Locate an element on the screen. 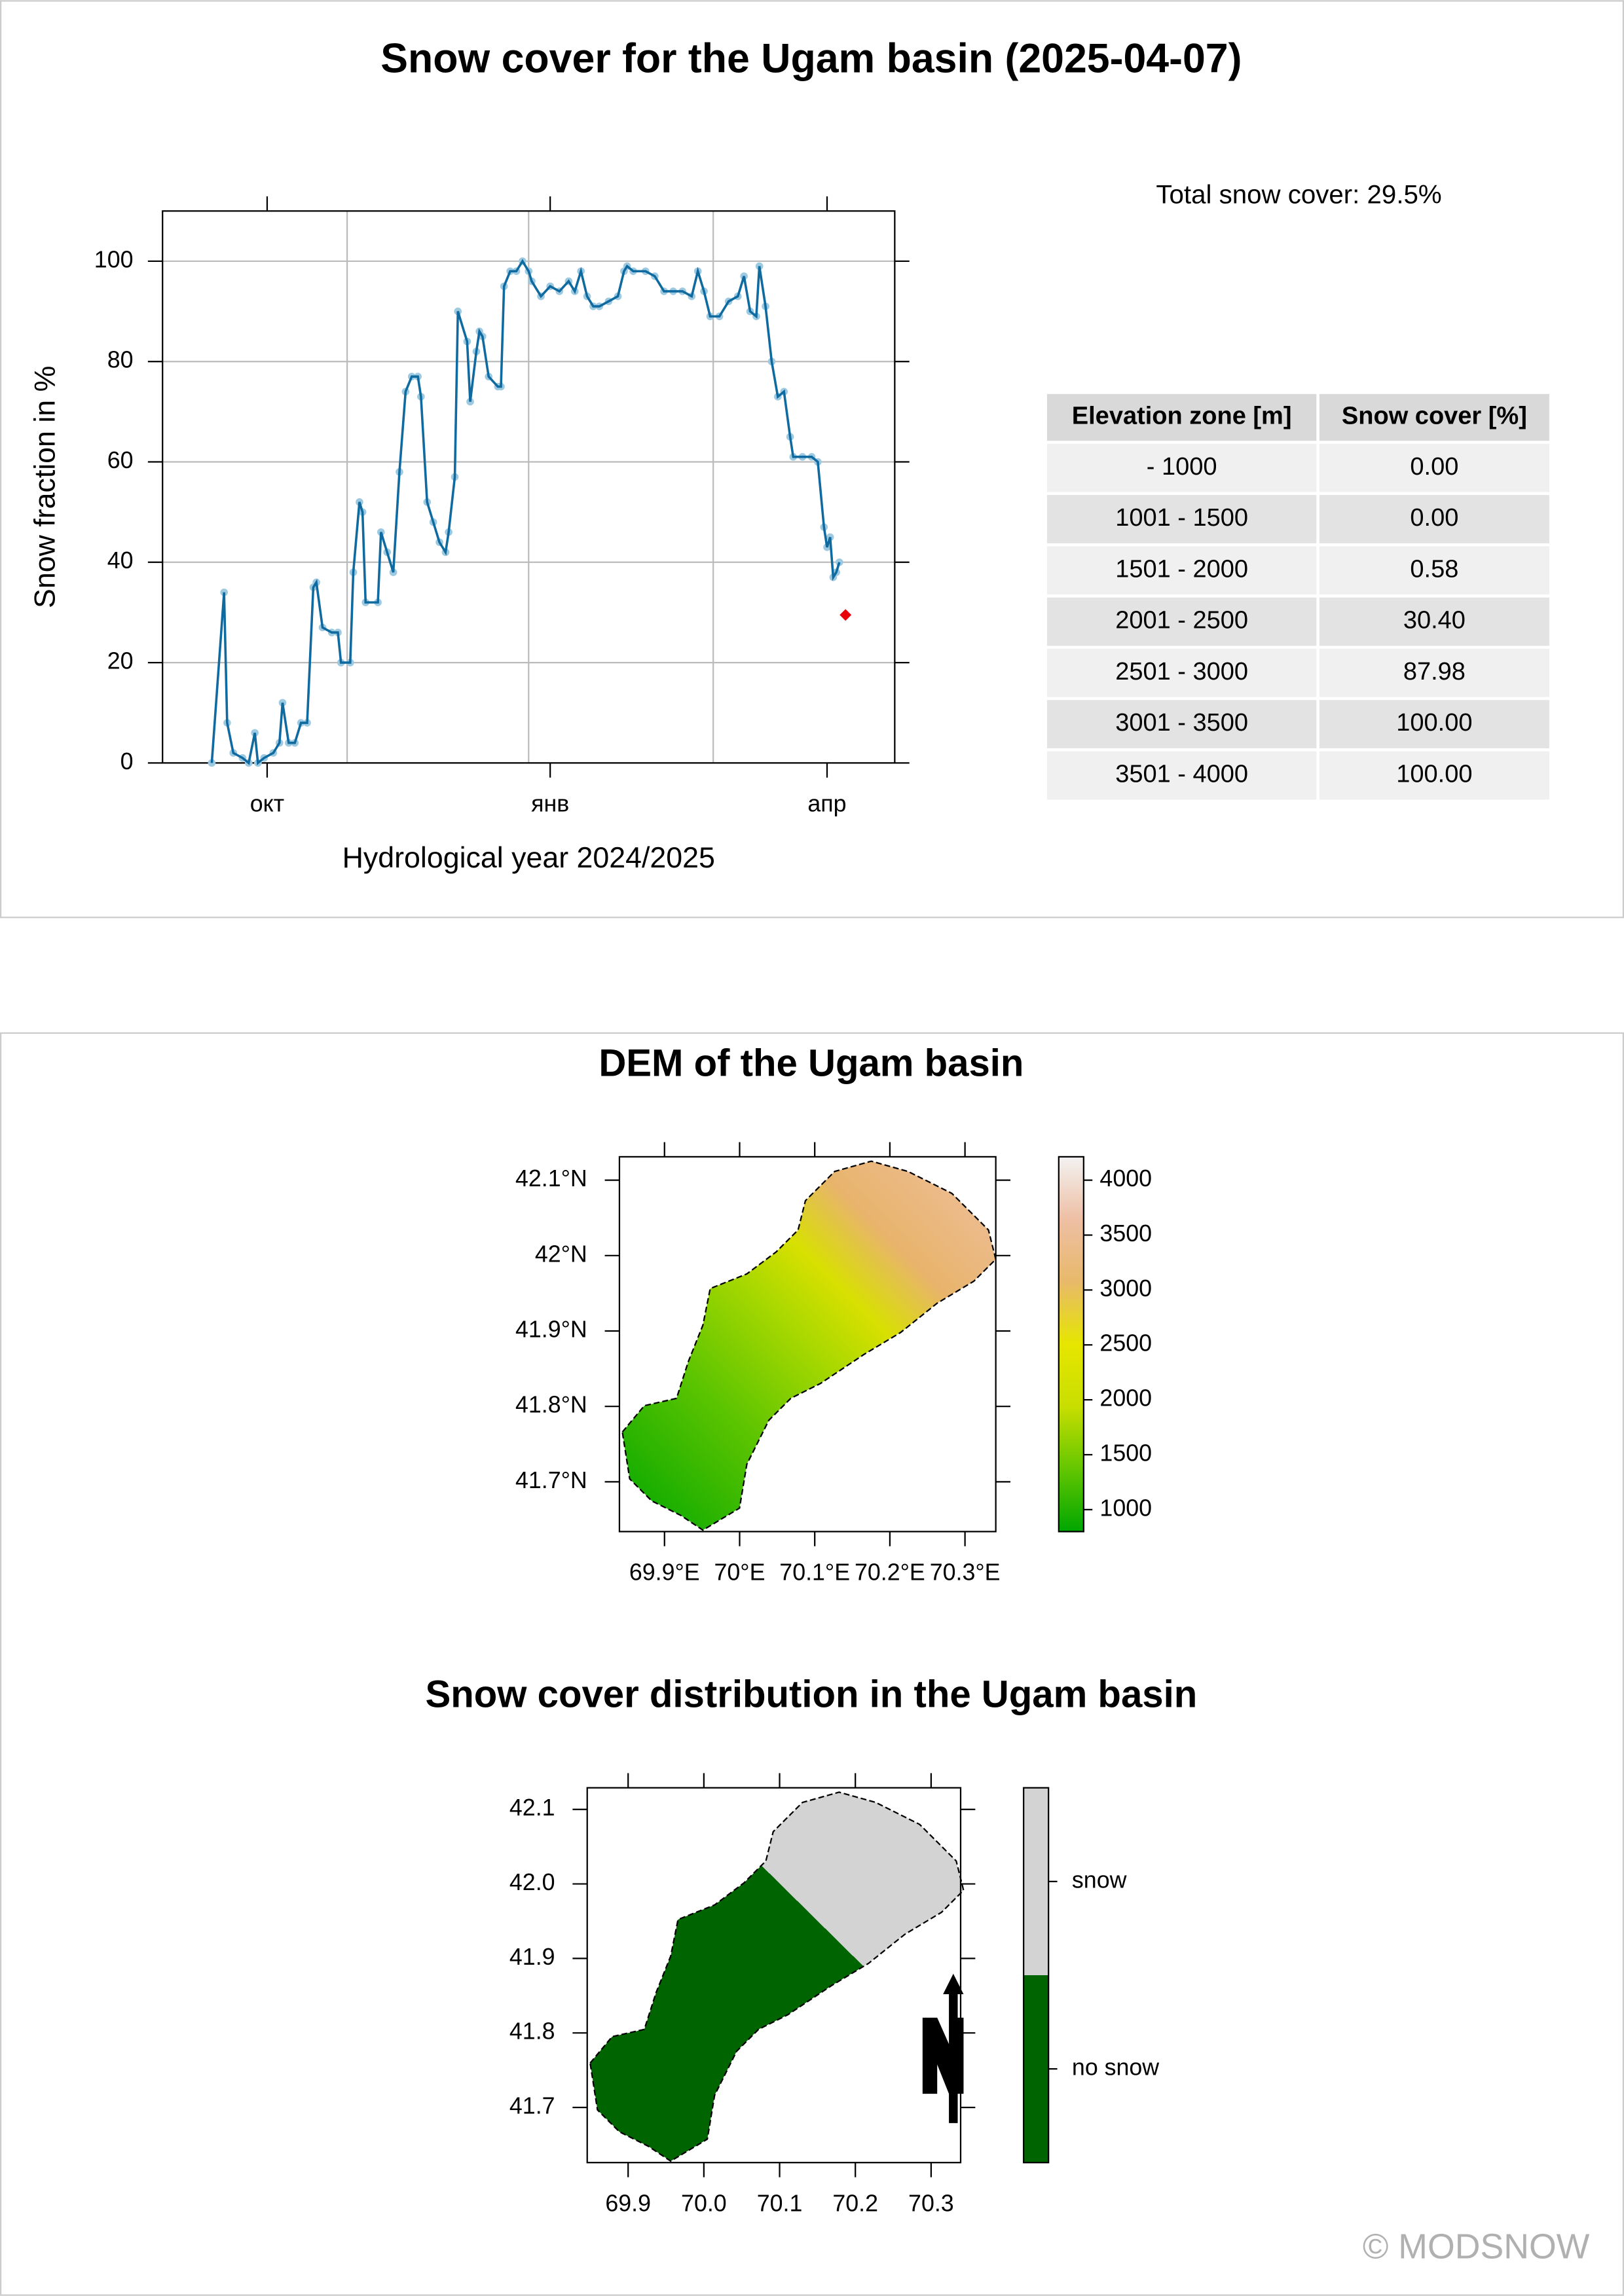  table-cell-text: 87.98 is located at coordinates (1434, 671).